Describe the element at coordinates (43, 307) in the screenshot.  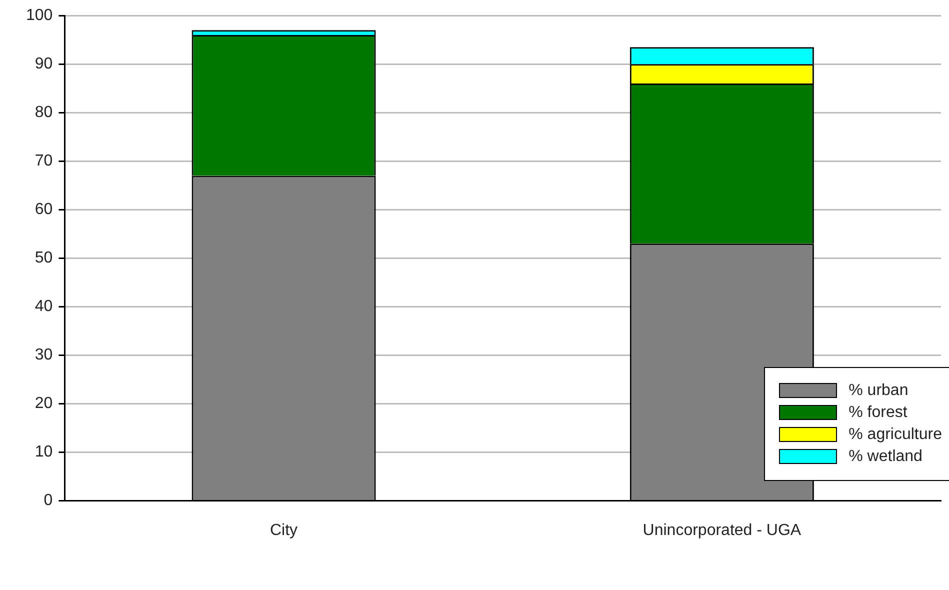
I see `y-tick-label: 40` at that location.